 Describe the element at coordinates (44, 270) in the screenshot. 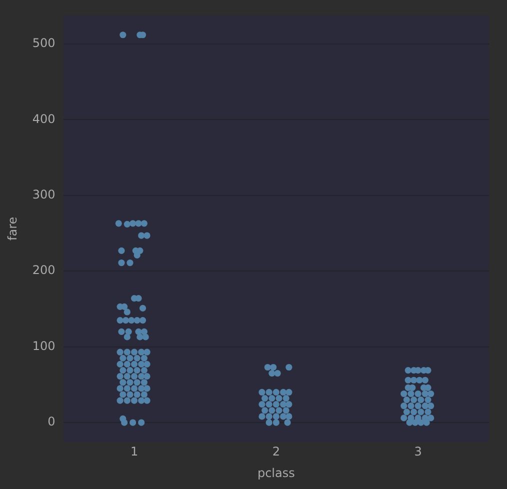

I see `y-tick-label: 200` at that location.